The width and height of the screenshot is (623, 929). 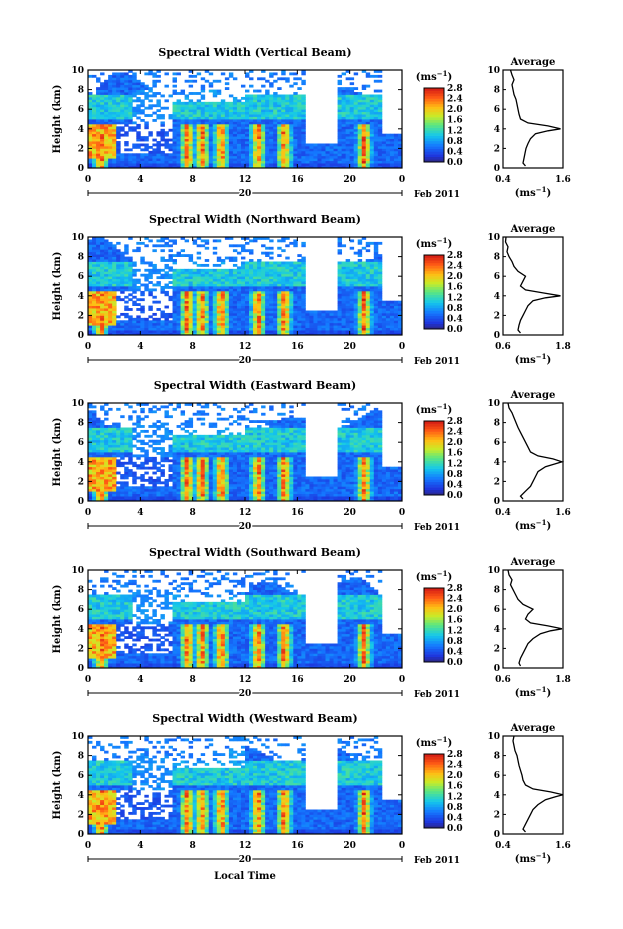 I want to click on profile-y-tick-label: 8, so click(x=497, y=91).